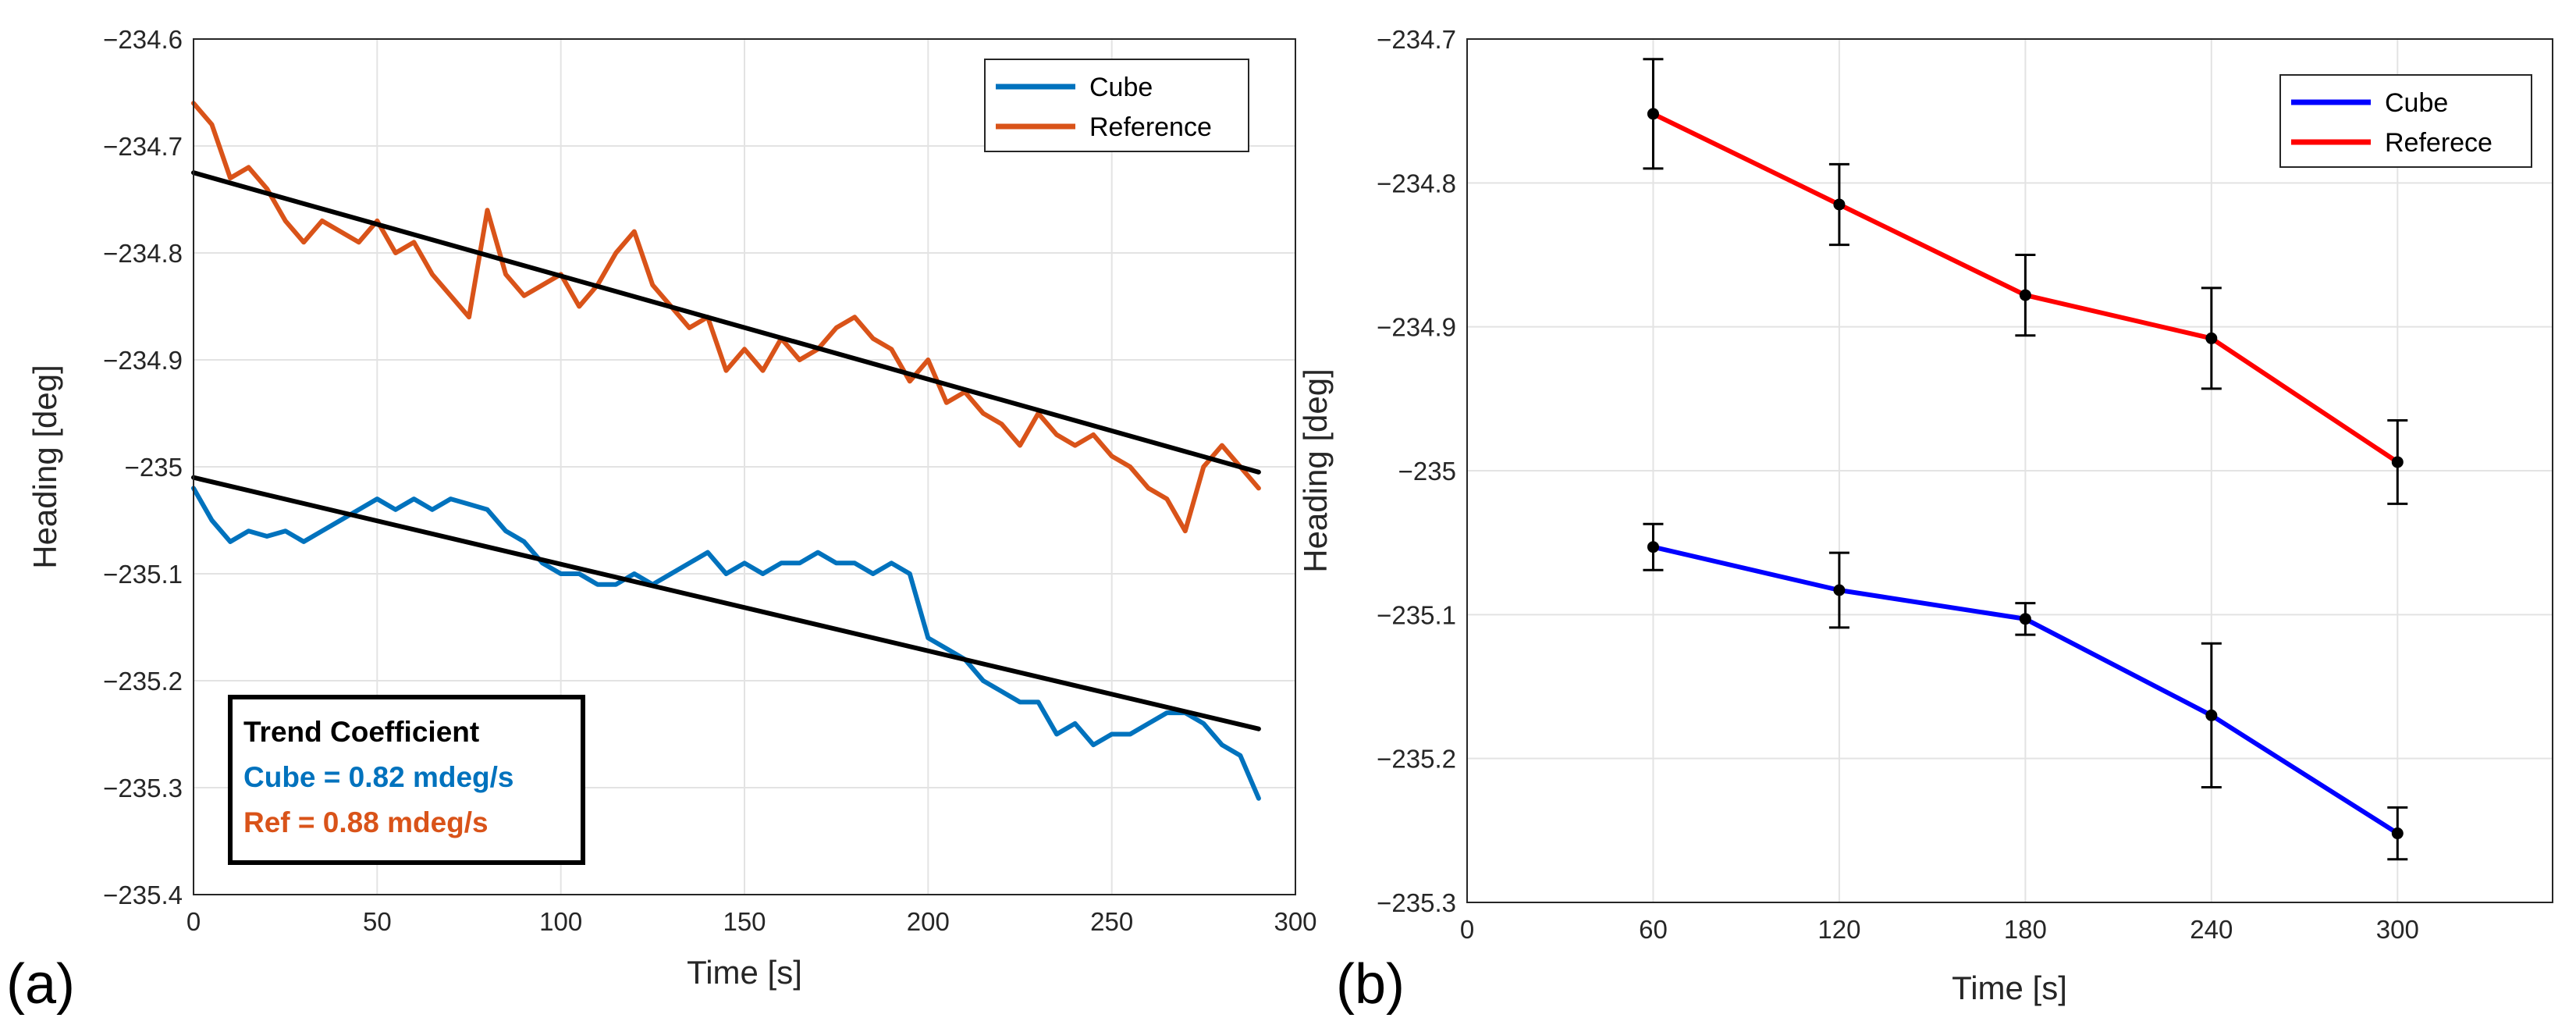 This screenshot has height=1032, width=2576. I want to click on panel-a-legend: Cube Reference, so click(1116, 105).